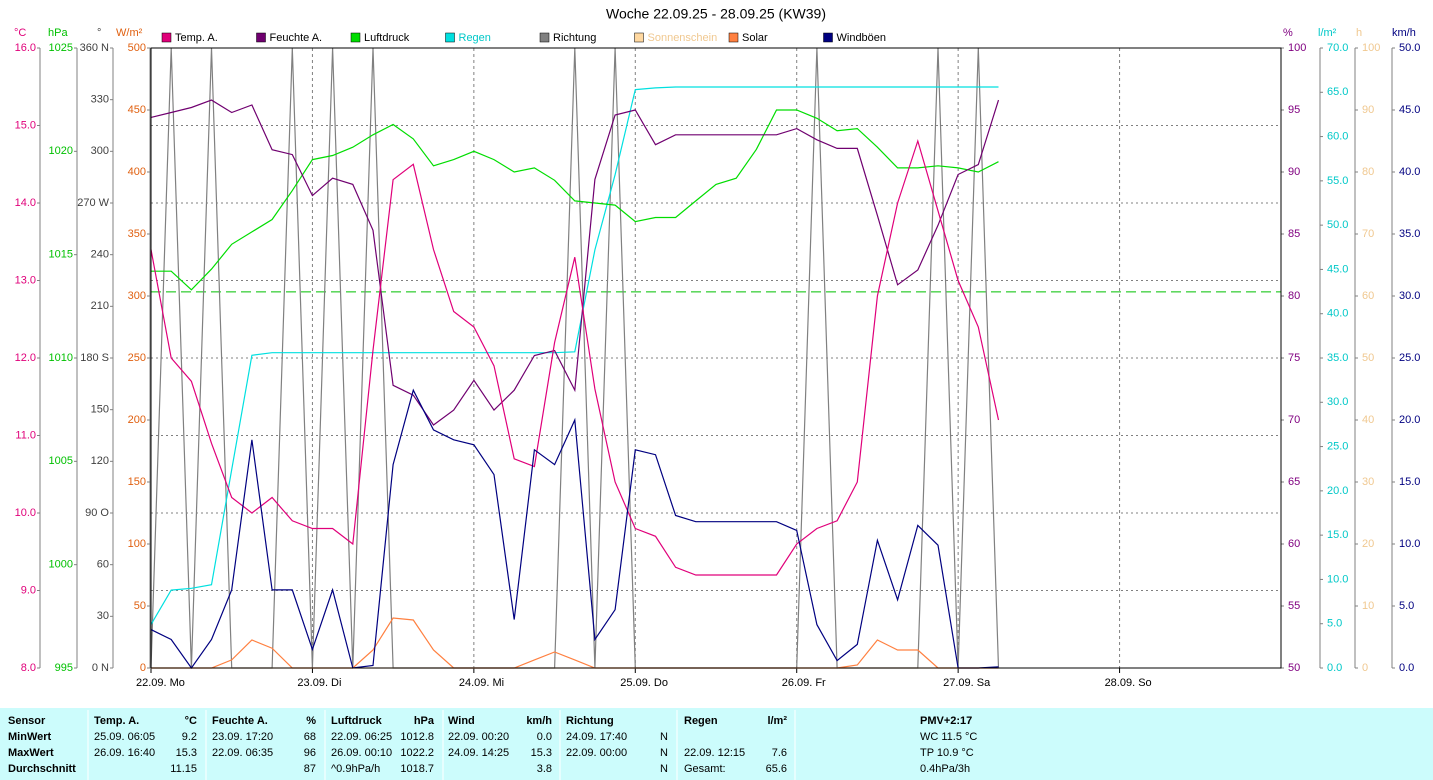 The image size is (1433, 780). What do you see at coordinates (1327, 33) in the screenshot?
I see `axis-unit: l/m²` at bounding box center [1327, 33].